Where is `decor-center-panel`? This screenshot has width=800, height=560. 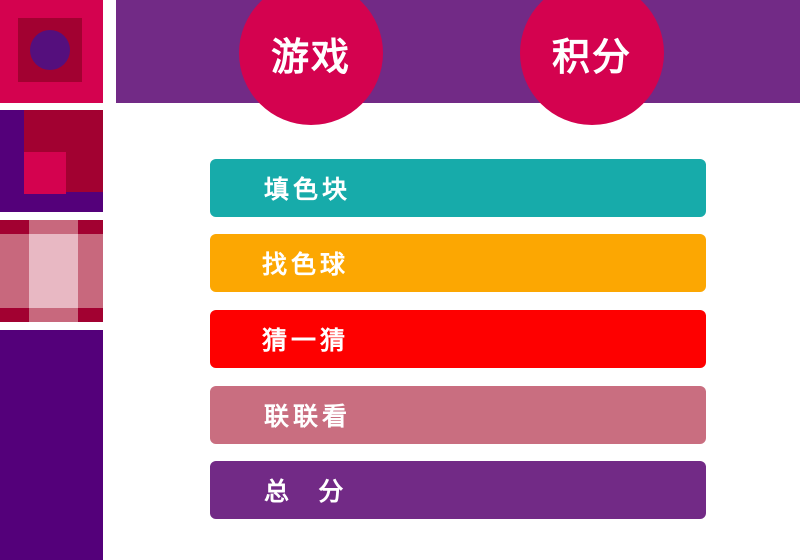
decor-center-panel is located at coordinates (53, 271).